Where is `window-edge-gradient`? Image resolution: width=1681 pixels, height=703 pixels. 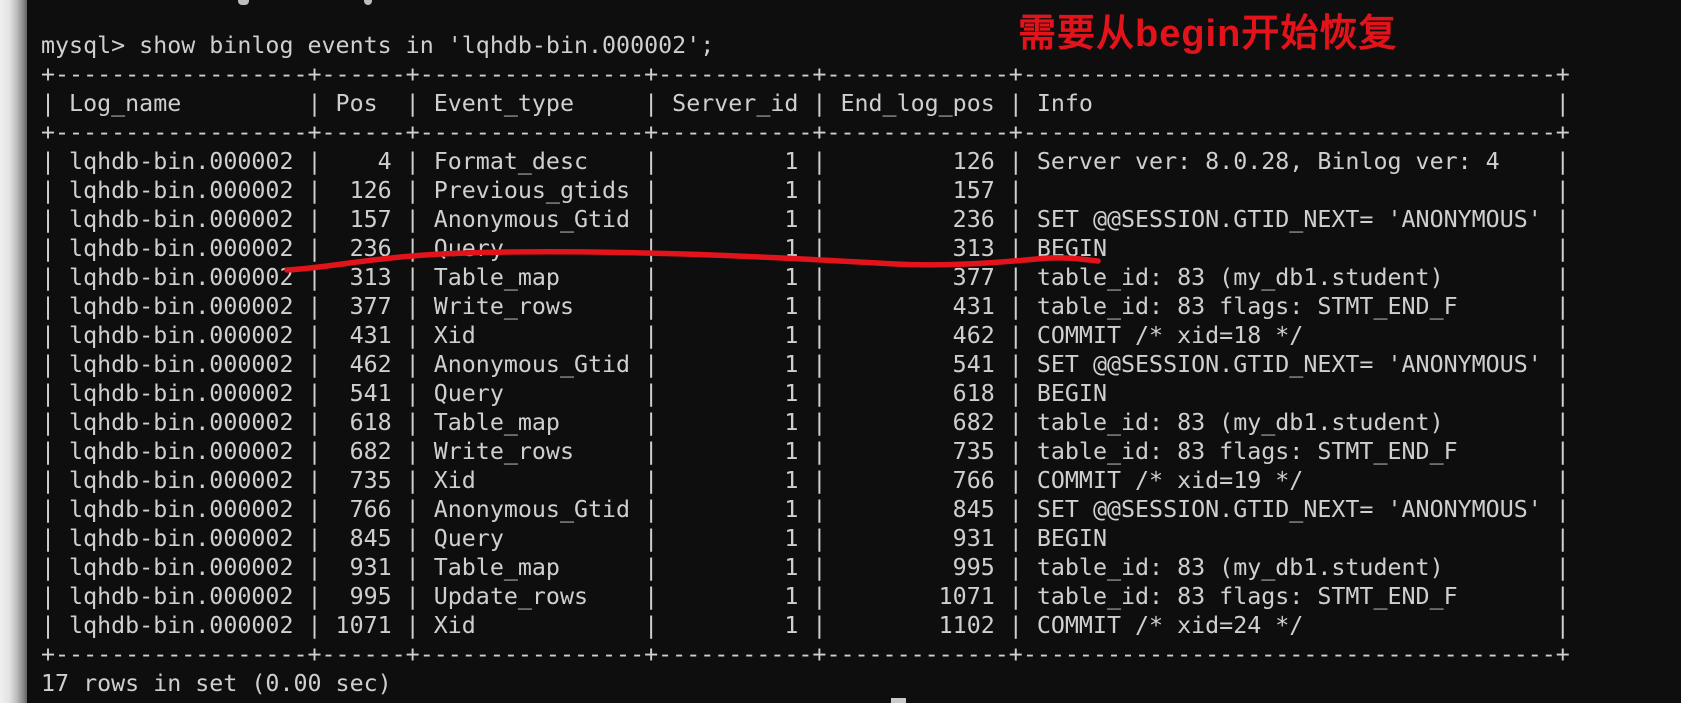 window-edge-gradient is located at coordinates (13, 351).